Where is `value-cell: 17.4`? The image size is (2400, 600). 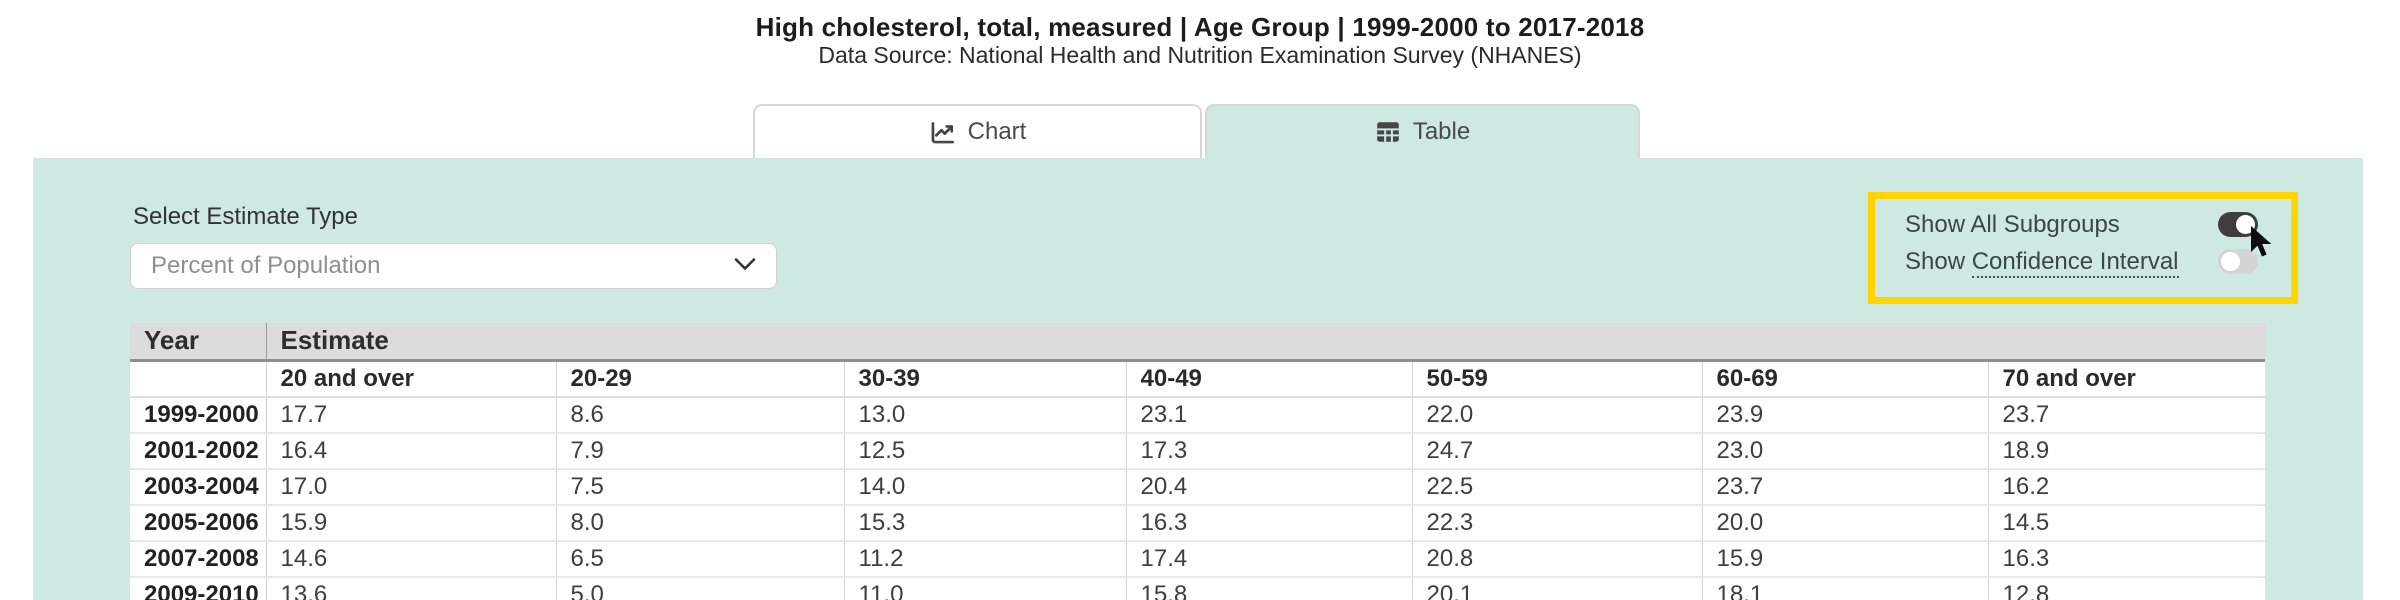 value-cell: 17.4 is located at coordinates (1269, 559).